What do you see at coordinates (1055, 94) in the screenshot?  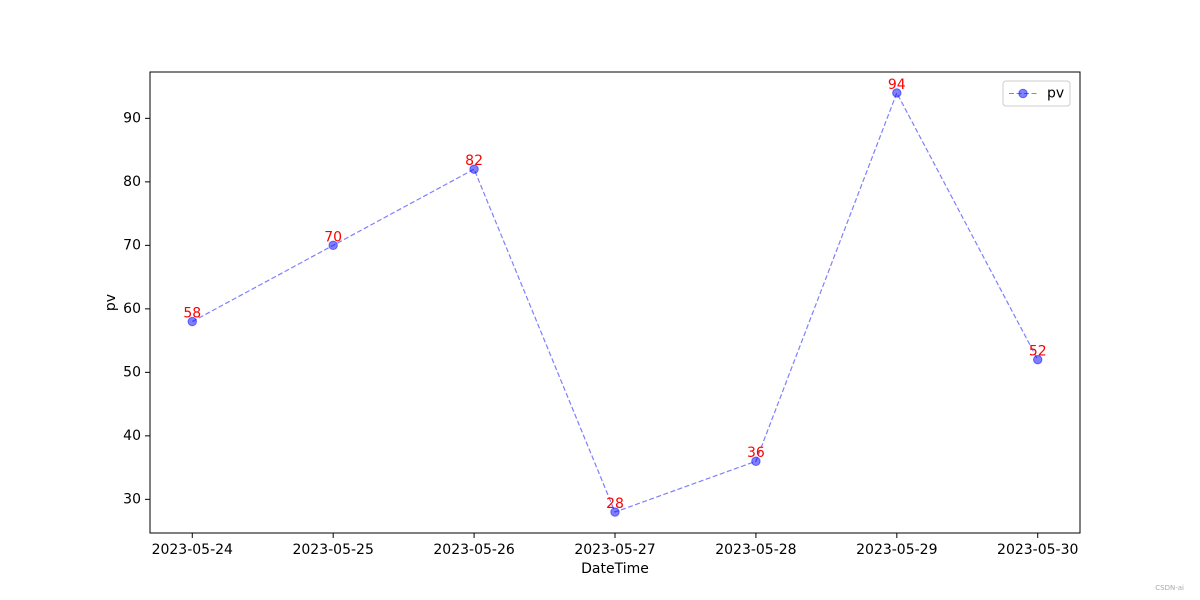 I see `legend-label: pv` at bounding box center [1055, 94].